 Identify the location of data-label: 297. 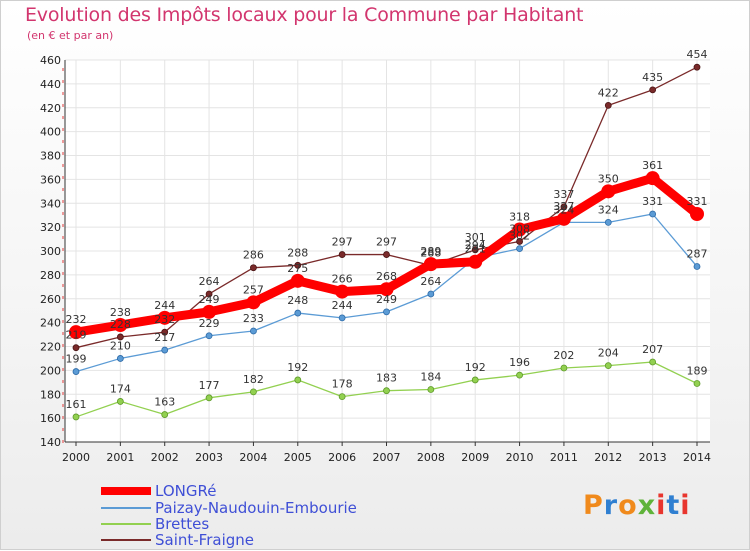
(386, 242).